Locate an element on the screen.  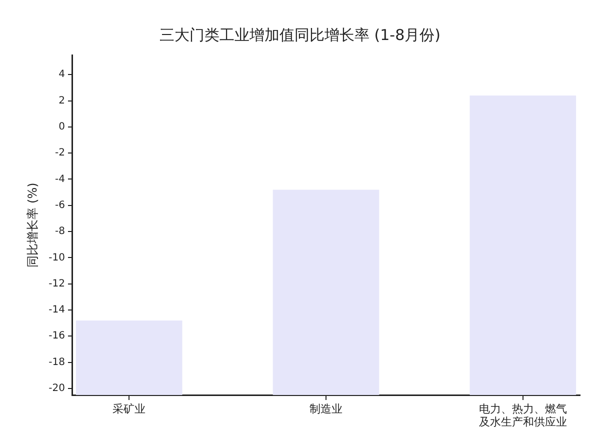
y-tick-label: -6 is located at coordinates (60, 205).